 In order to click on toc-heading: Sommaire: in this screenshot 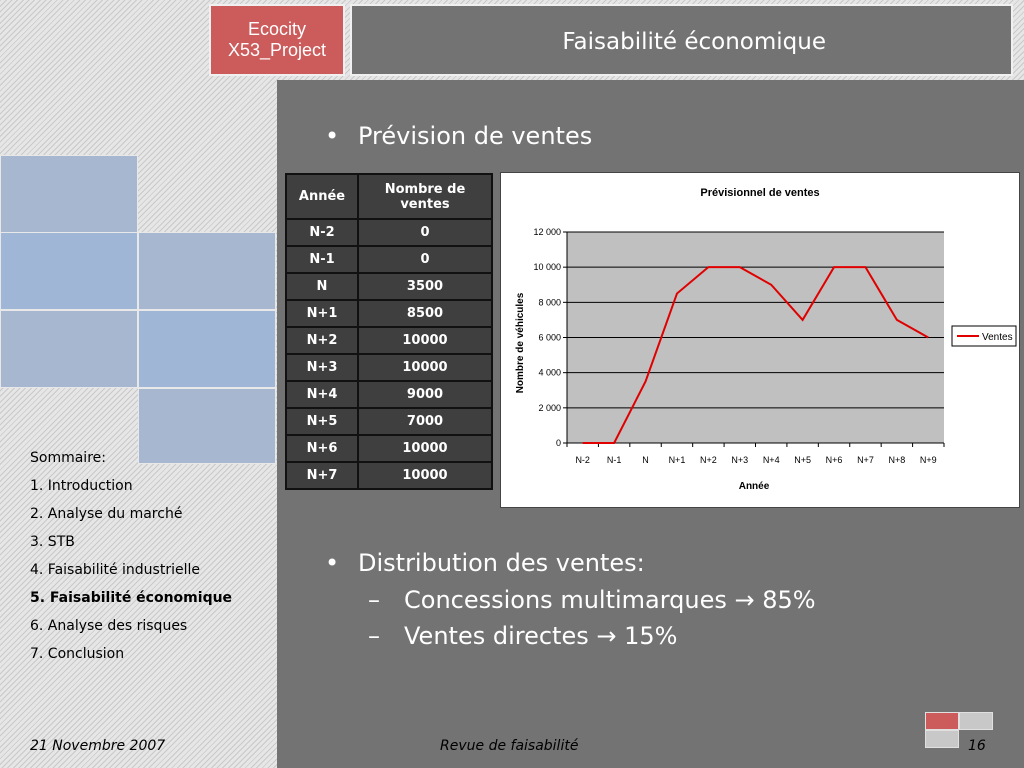, I will do `click(68, 458)`.